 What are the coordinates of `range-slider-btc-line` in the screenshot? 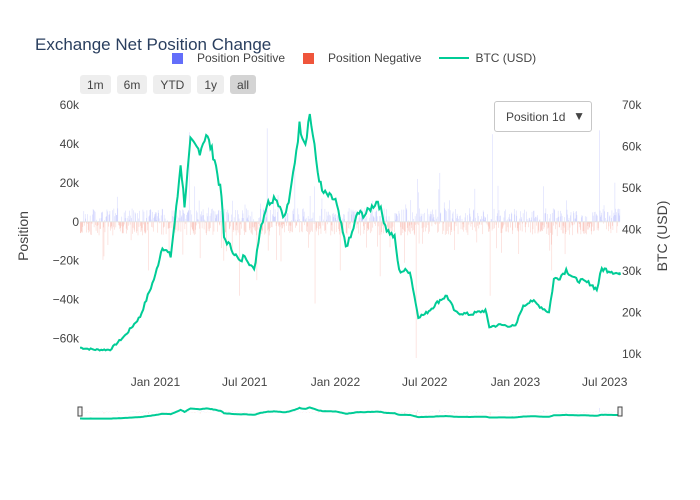 It's located at (350, 413).